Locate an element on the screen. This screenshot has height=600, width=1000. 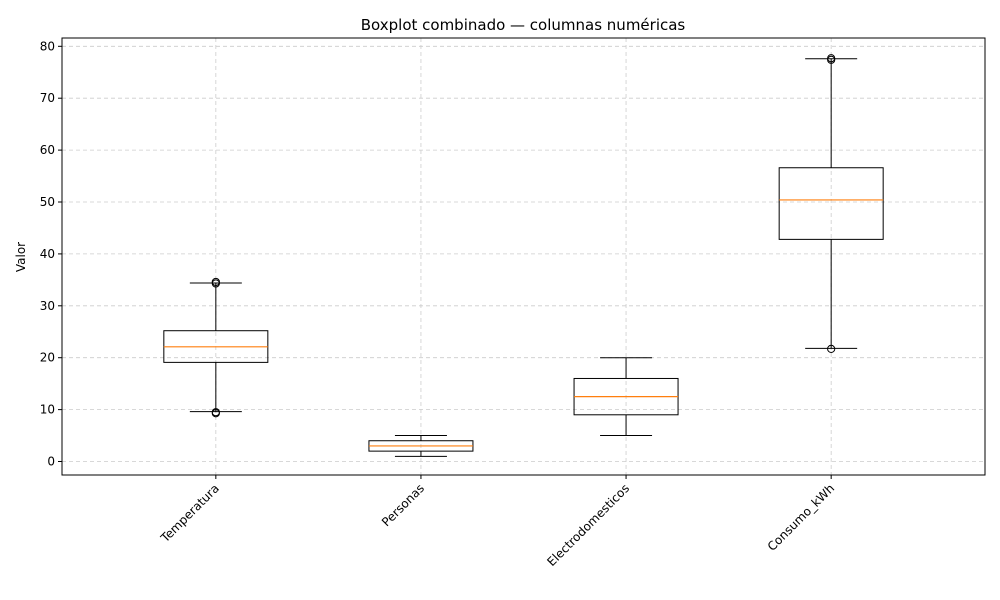
y-tick-label: 40 is located at coordinates (47, 254).